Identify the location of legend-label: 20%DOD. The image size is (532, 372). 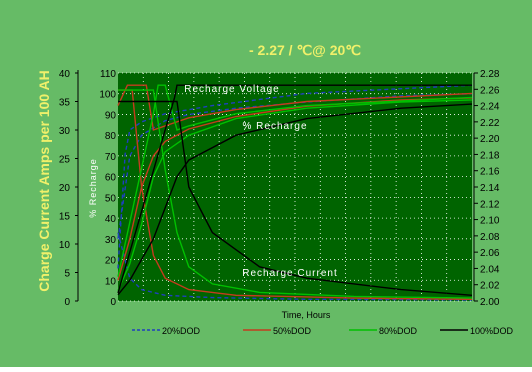
(181, 331).